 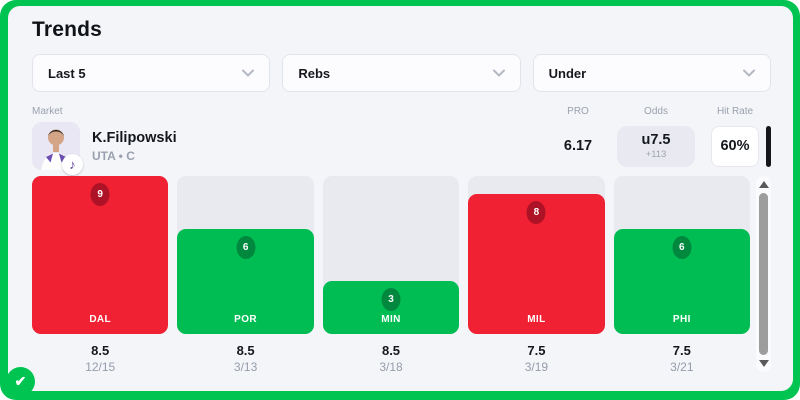 I want to click on pro-projection-value: 6.17, so click(x=578, y=146).